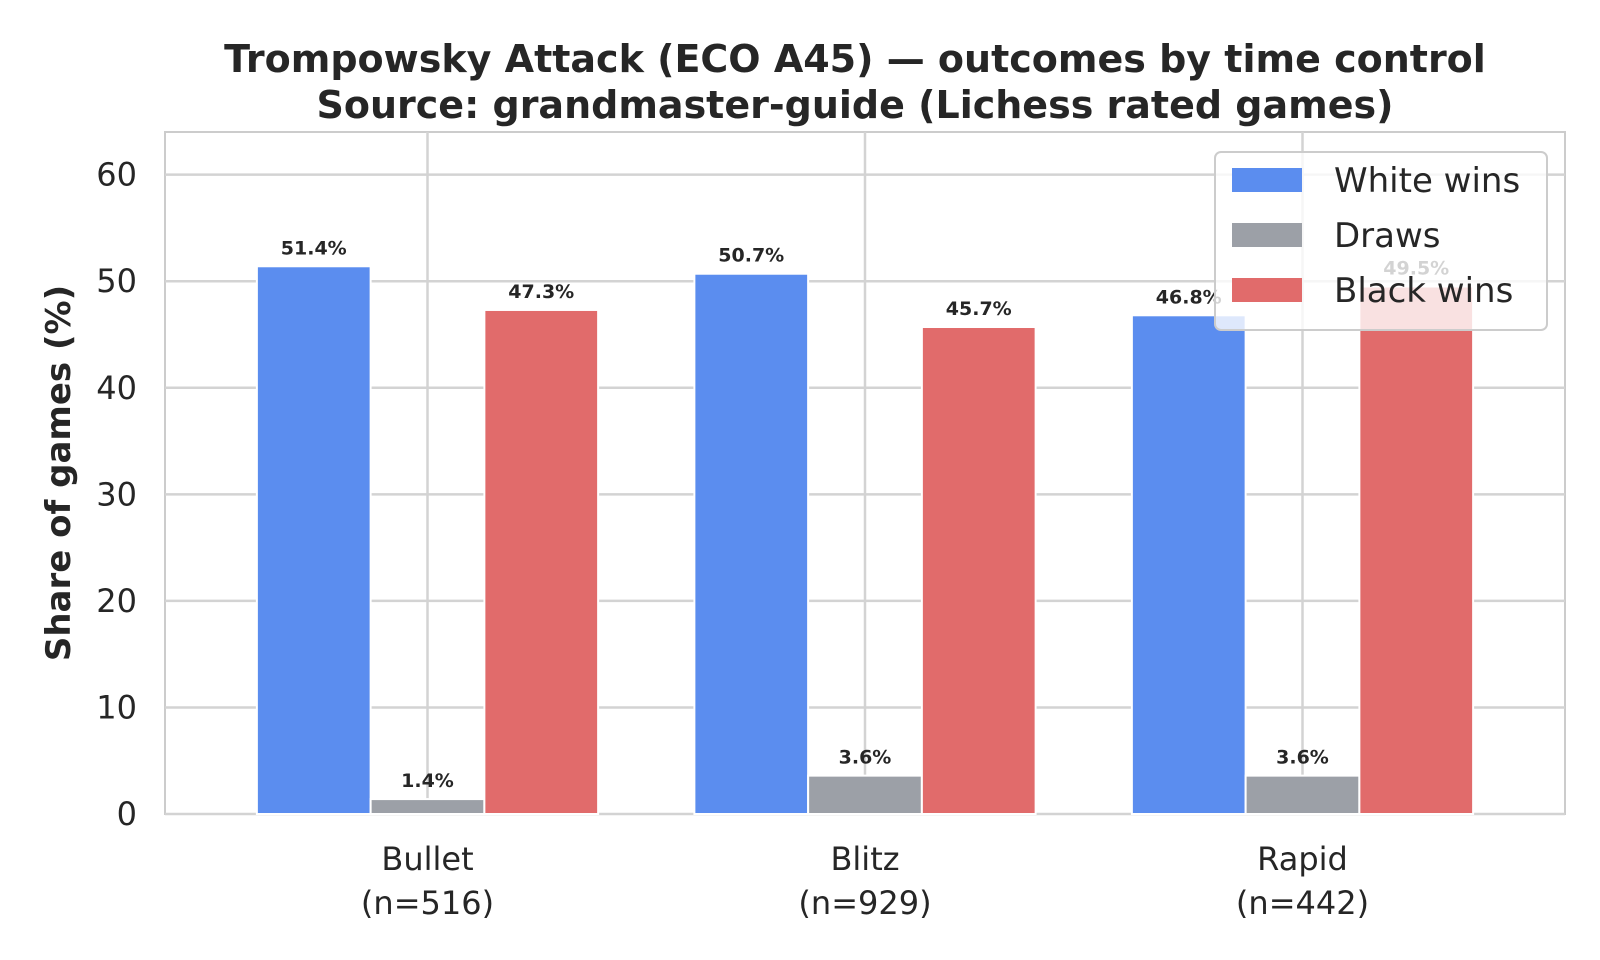 This screenshot has width=1600, height=960. Describe the element at coordinates (1302, 859) in the screenshot. I see `x-tick-label: Rapid` at that location.